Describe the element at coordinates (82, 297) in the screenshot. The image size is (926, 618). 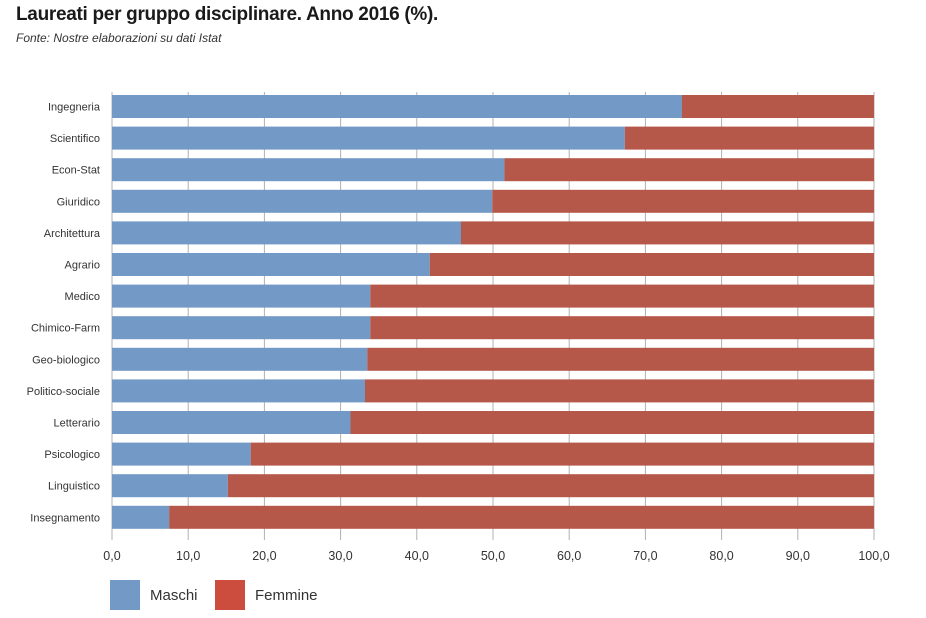
I see `category-label: Medico` at that location.